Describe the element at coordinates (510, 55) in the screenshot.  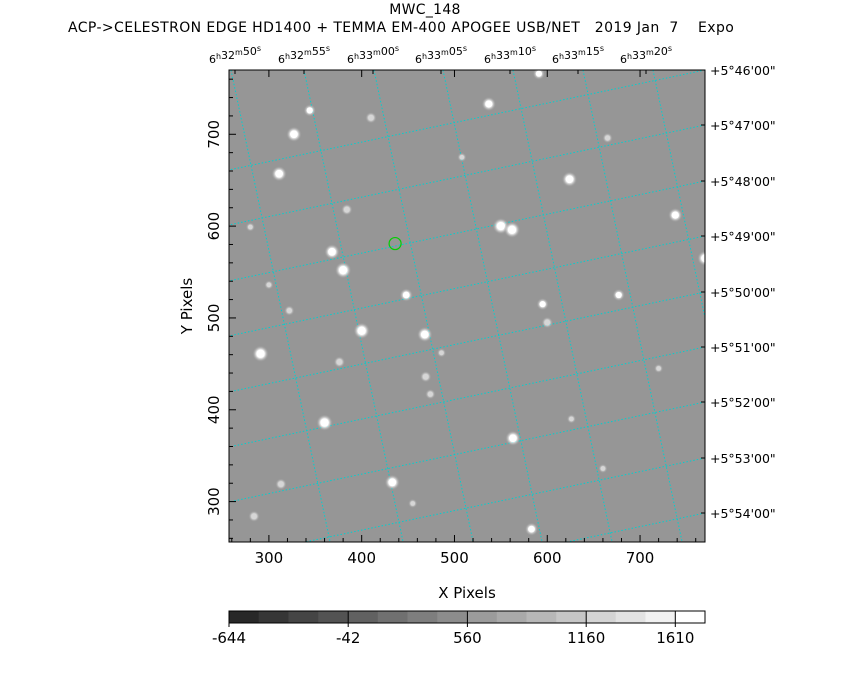
I see `ra-label: 6h33m10s` at that location.